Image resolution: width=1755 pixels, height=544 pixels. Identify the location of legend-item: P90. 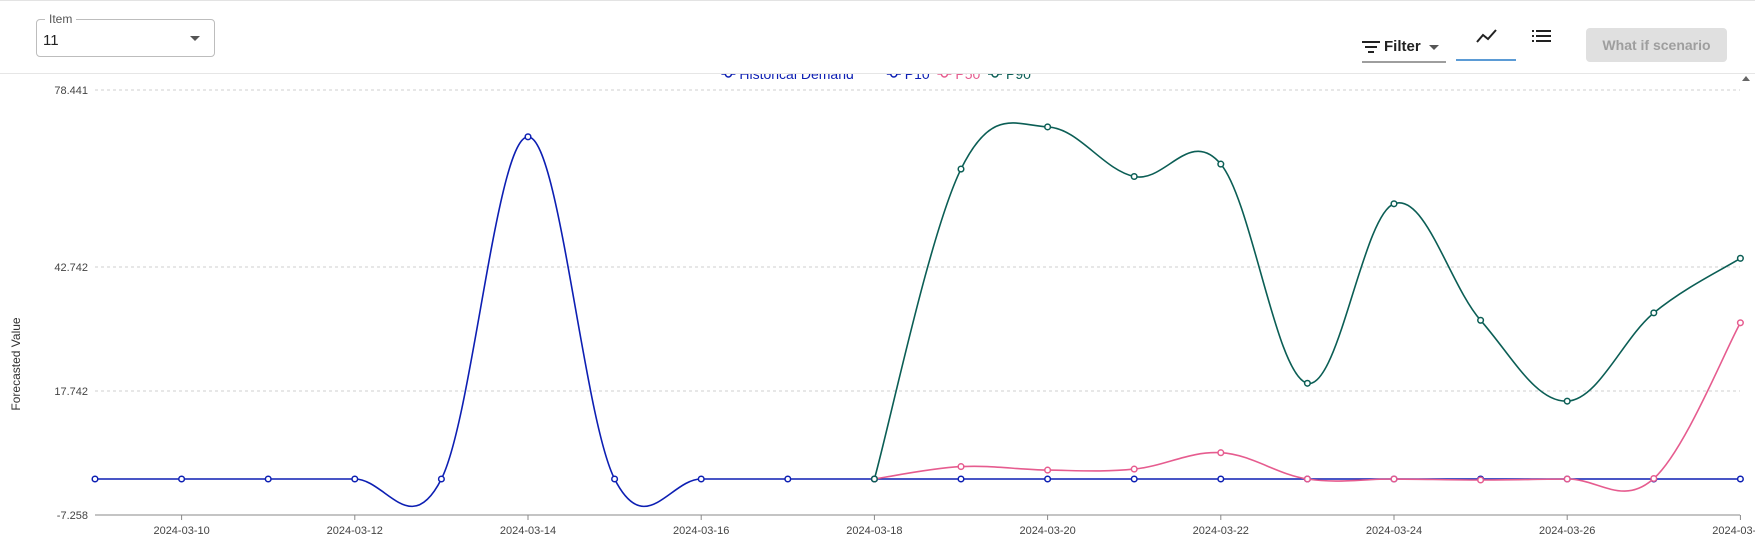
(1009, 78).